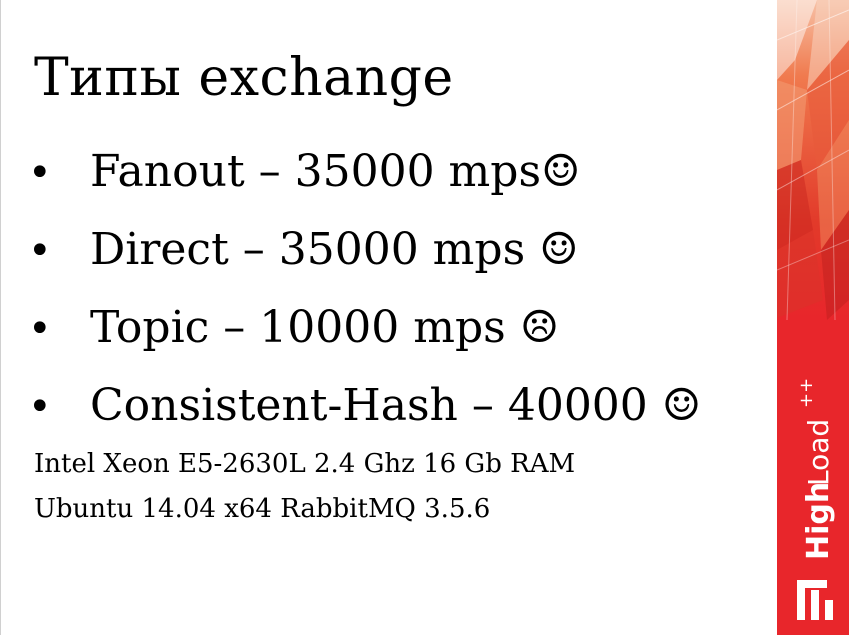  What do you see at coordinates (813, 160) in the screenshot?
I see `facade-pattern` at bounding box center [813, 160].